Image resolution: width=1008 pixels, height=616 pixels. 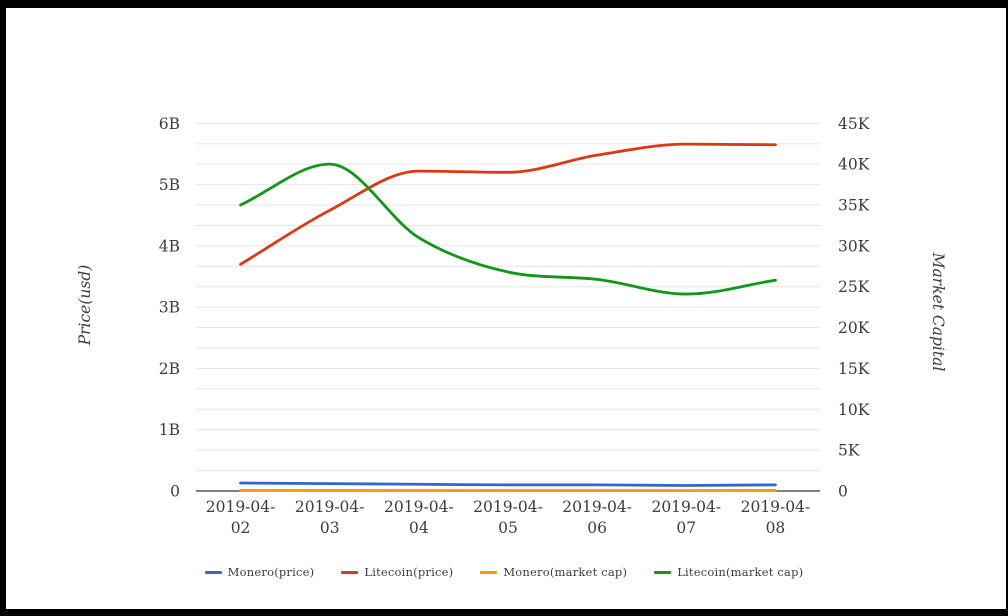 What do you see at coordinates (854, 328) in the screenshot?
I see `right-axis-tick-label: 20K` at bounding box center [854, 328].